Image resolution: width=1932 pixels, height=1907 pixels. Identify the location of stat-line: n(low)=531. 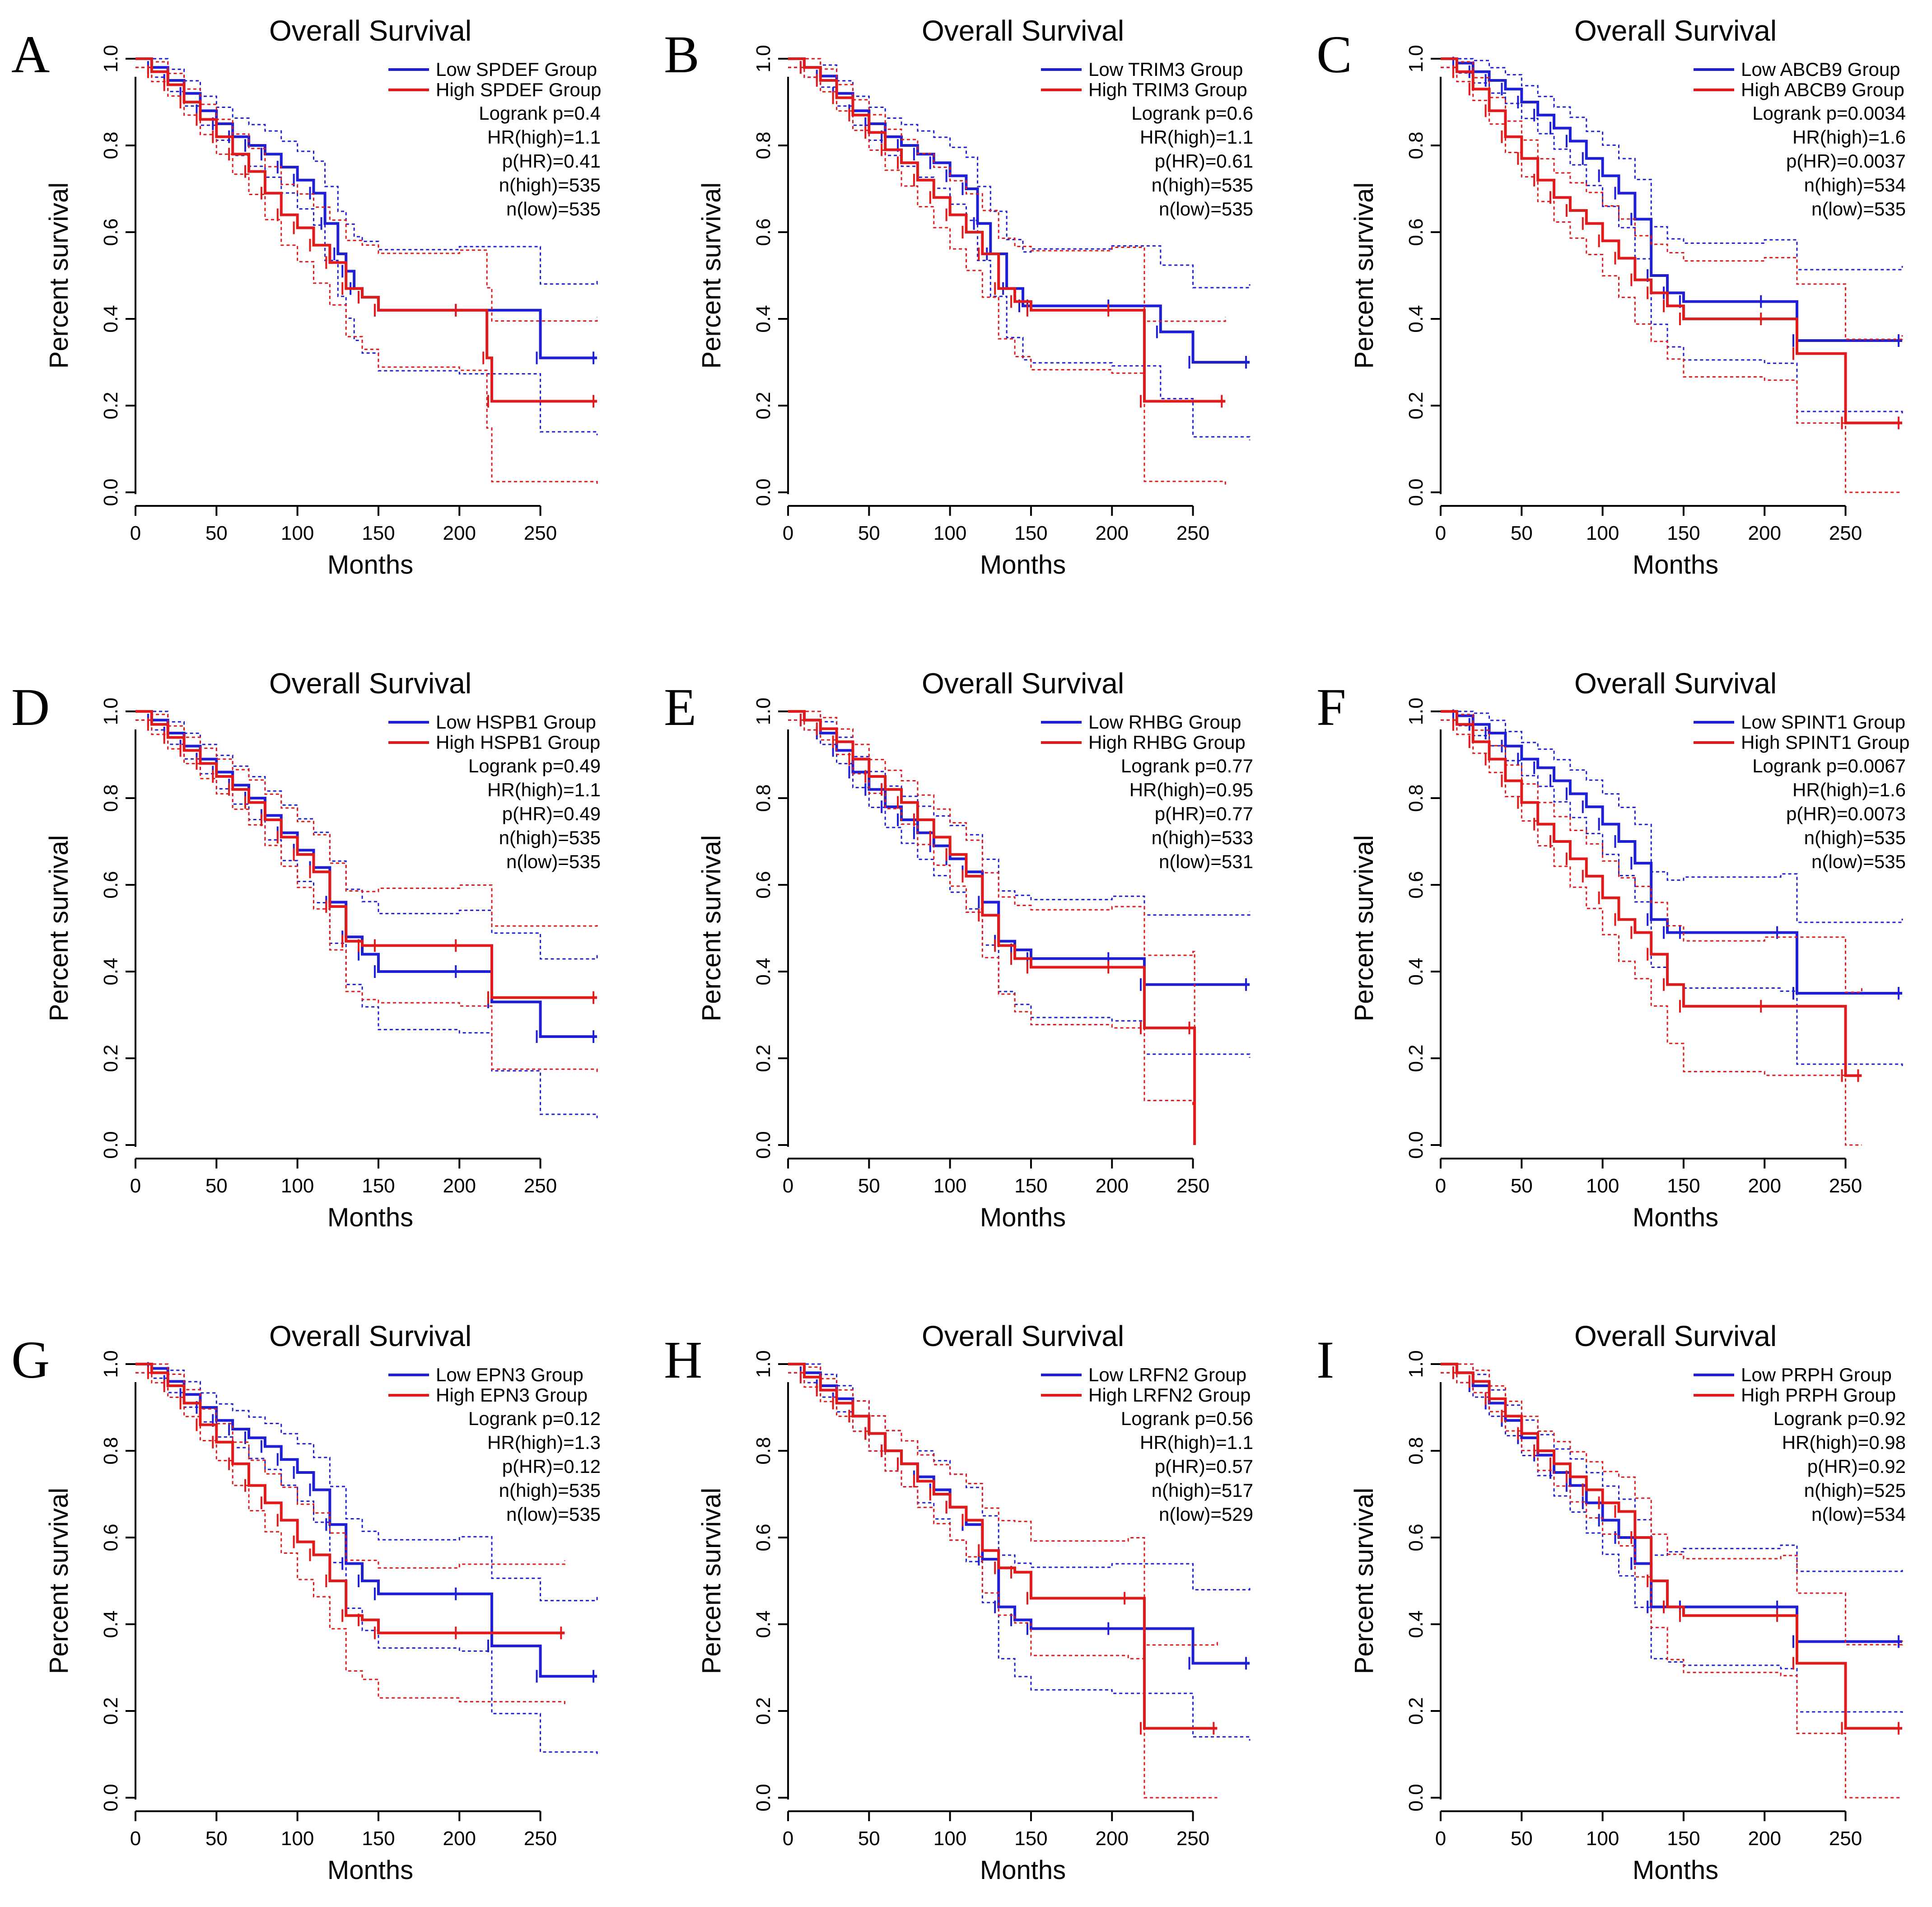
(1206, 861).